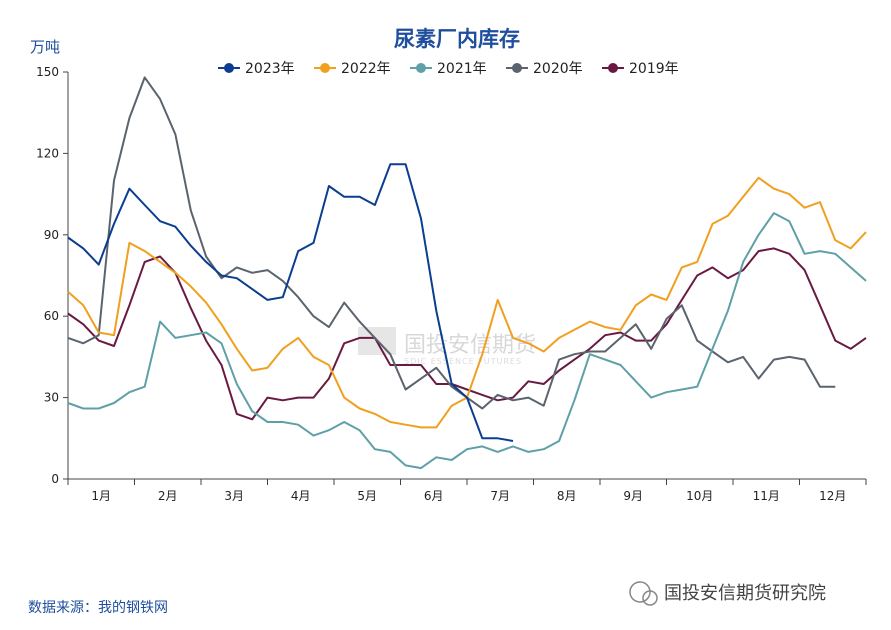 This screenshot has width=891, height=630. Describe the element at coordinates (745, 593) in the screenshot. I see `brand-name: 国投安信期货研究院` at that location.